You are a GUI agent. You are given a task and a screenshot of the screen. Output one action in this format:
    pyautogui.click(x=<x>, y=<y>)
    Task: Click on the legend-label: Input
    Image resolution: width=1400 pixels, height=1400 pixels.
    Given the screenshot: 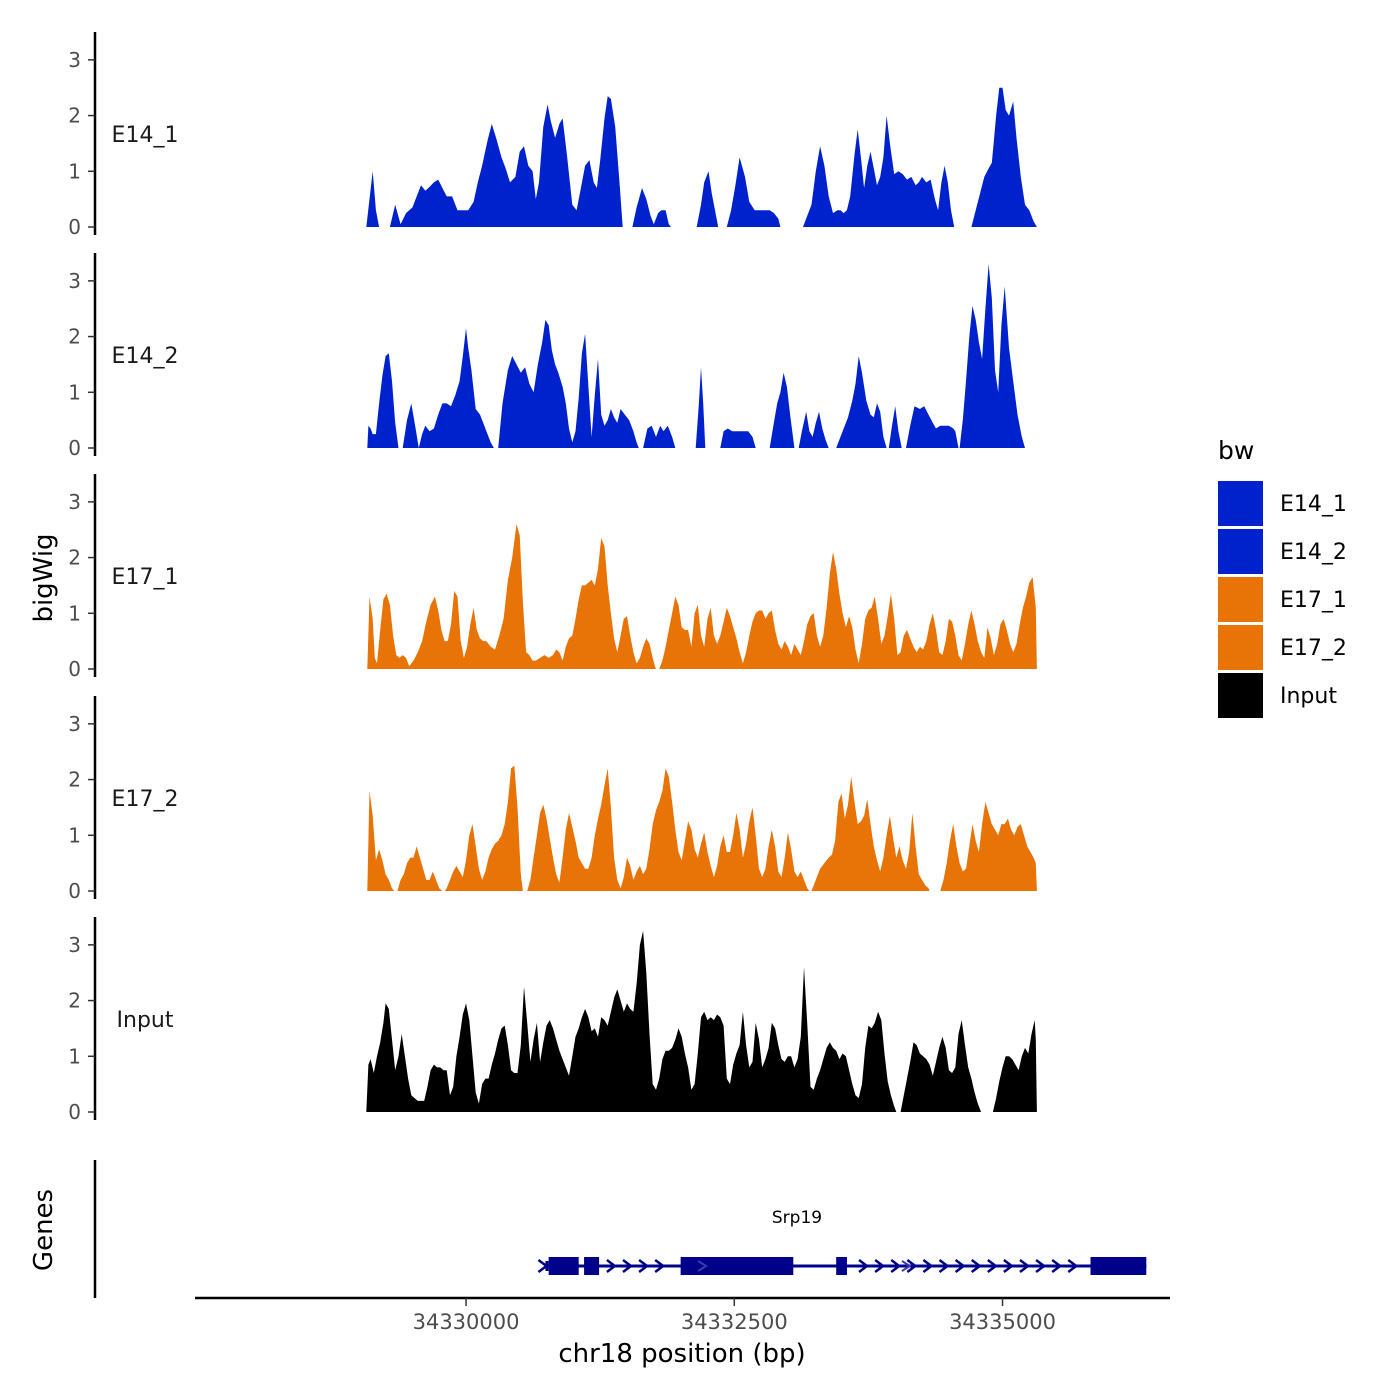 What is the action you would take?
    pyautogui.click(x=1308, y=696)
    